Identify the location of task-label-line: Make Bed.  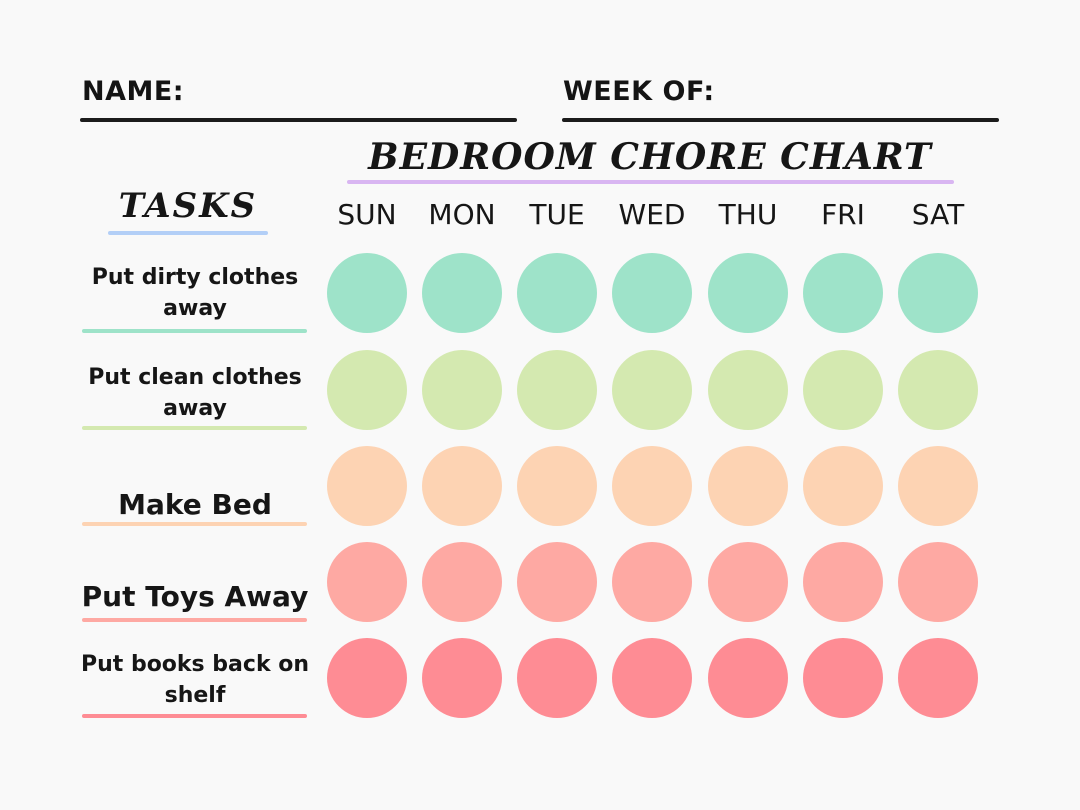
(195, 504).